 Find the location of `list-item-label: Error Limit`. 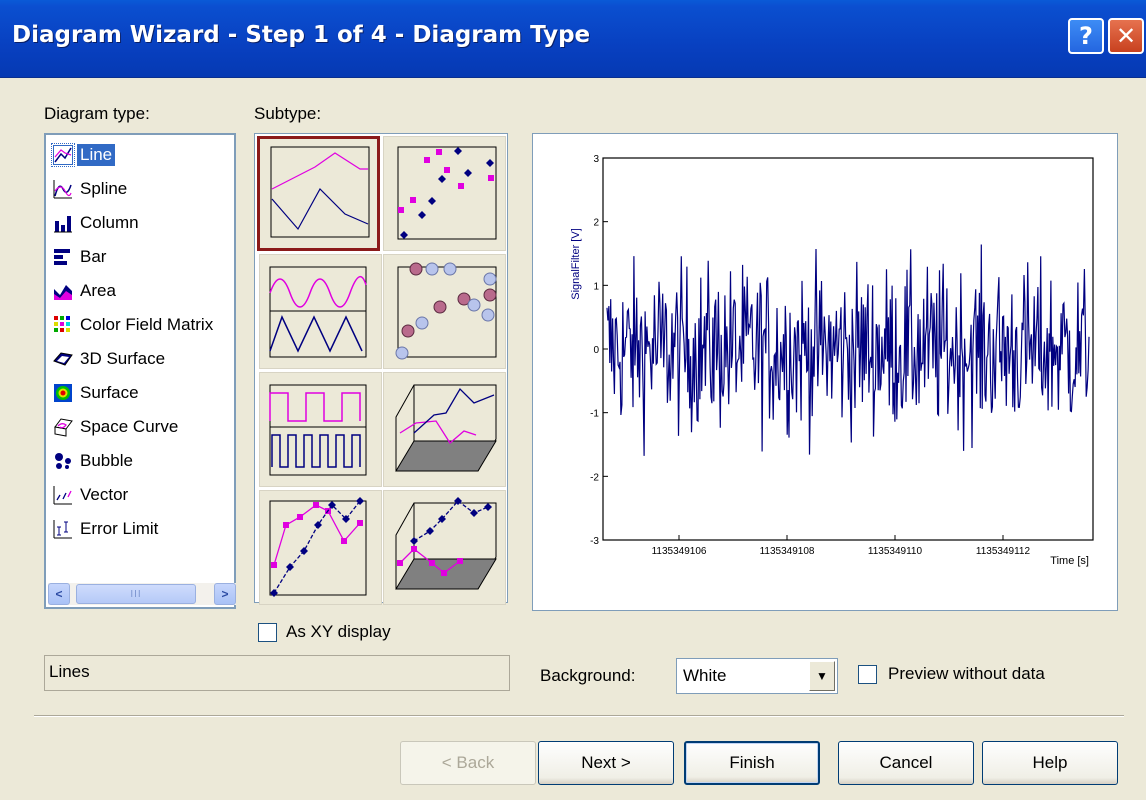

list-item-label: Error Limit is located at coordinates (119, 528).